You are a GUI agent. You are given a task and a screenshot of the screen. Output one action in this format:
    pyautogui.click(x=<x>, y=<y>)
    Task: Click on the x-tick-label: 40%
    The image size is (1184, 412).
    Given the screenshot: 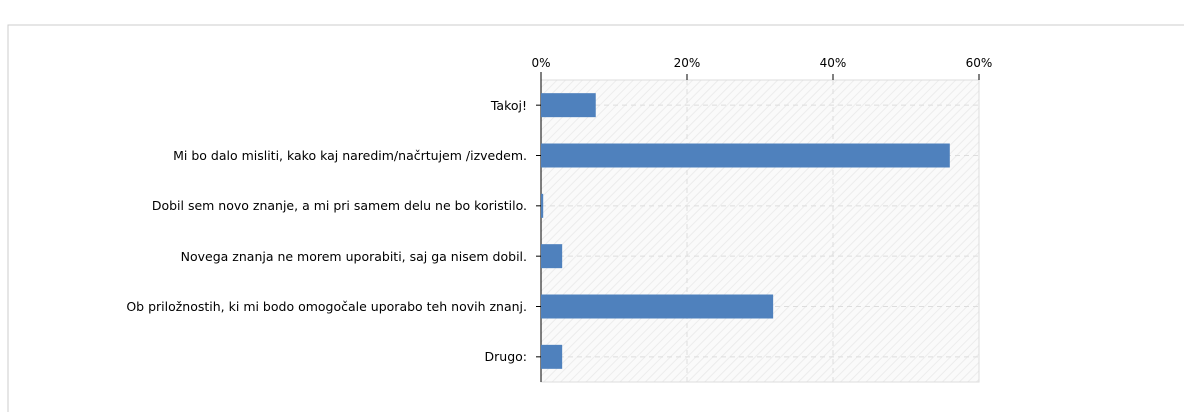 What is the action you would take?
    pyautogui.click(x=833, y=63)
    